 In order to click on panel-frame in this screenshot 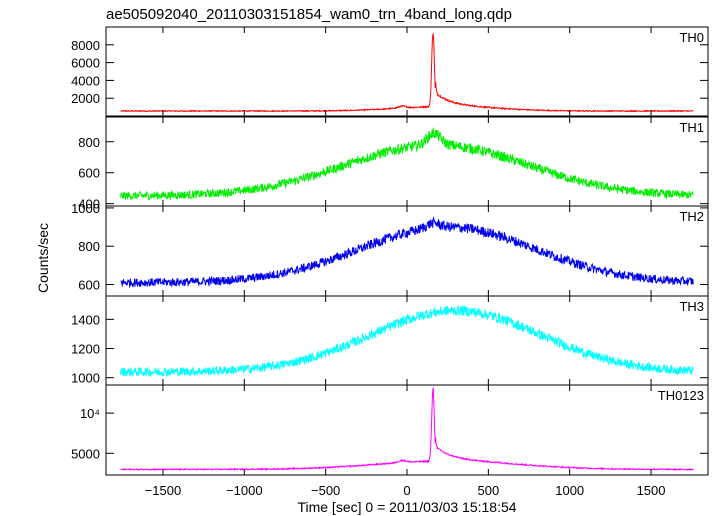, I will do `click(407, 71)`.